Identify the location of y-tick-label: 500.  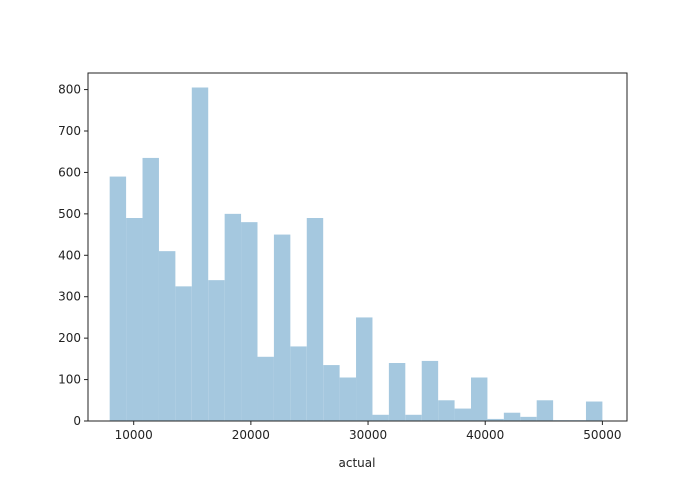
(69, 214).